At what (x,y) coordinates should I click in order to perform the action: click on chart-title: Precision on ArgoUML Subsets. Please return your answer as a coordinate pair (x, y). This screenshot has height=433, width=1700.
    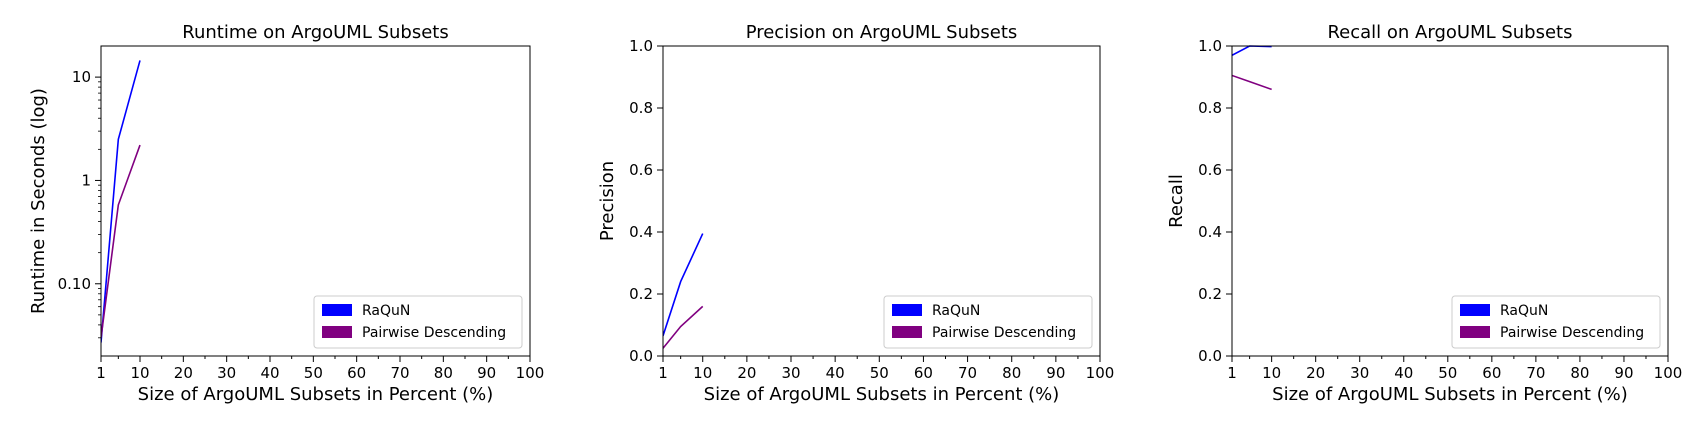
    Looking at the image, I should click on (882, 32).